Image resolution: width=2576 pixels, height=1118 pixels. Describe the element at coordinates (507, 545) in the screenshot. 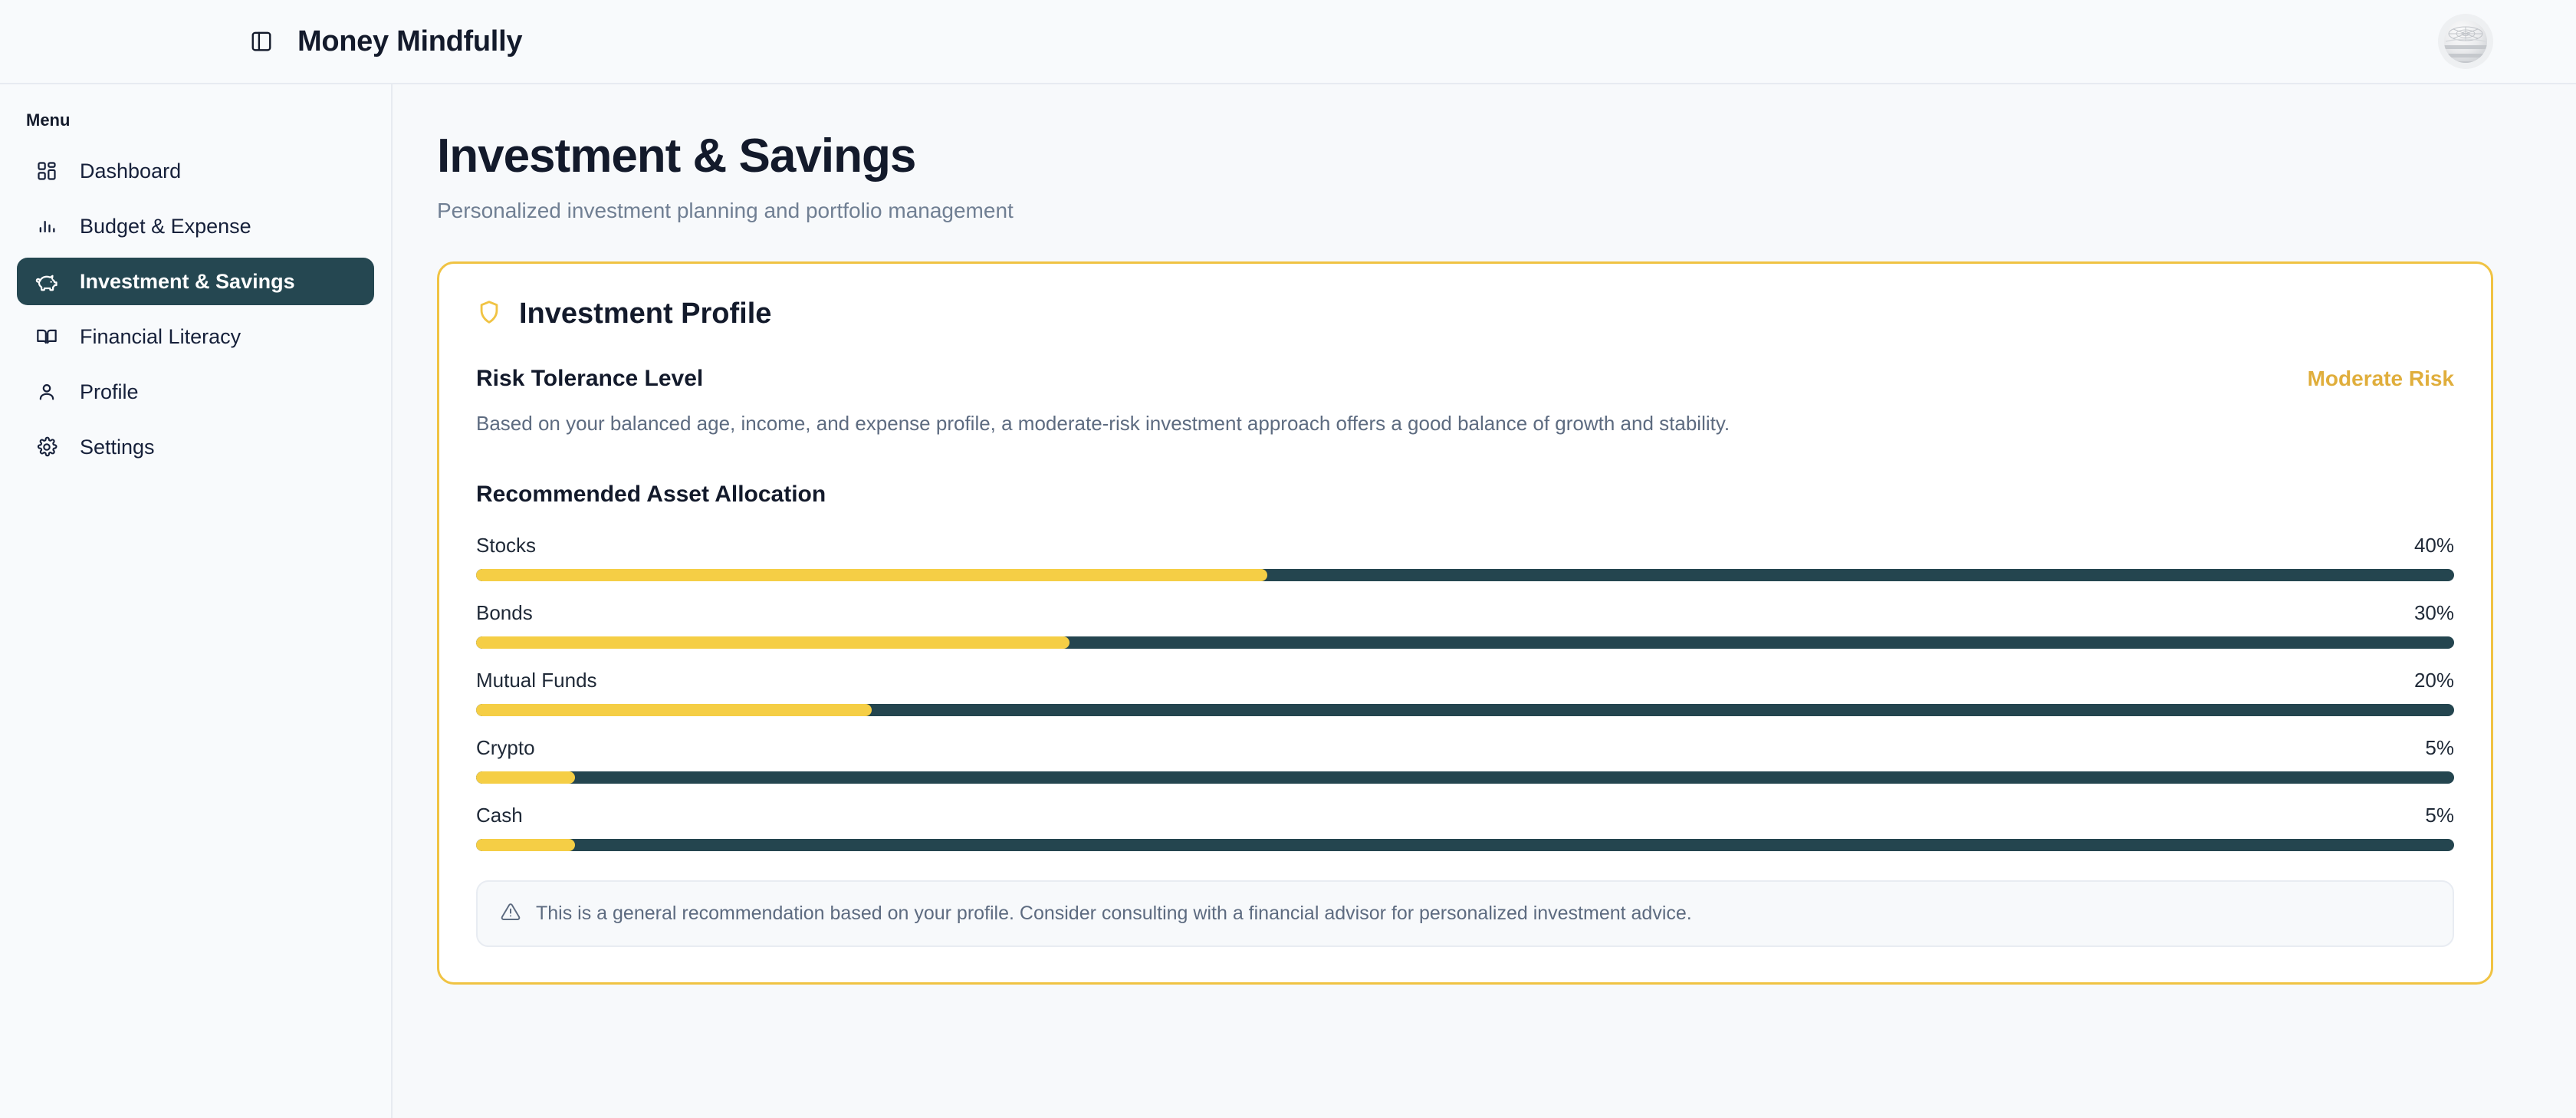

I see `allocation-name: Stocks` at that location.